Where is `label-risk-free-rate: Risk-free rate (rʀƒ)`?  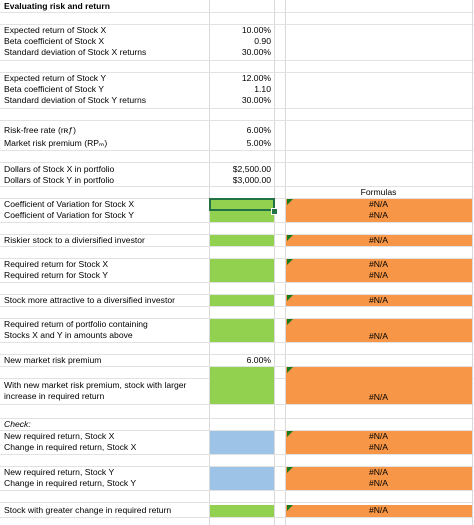 label-risk-free-rate: Risk-free rate (rʀƒ) is located at coordinates (40, 130).